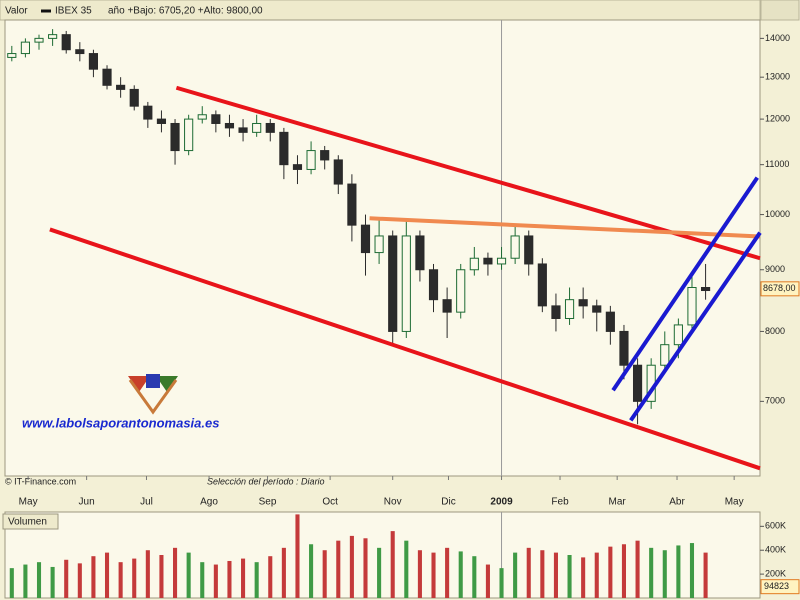  Describe the element at coordinates (779, 288) in the screenshot. I see `last-value-label: 8678,00` at that location.